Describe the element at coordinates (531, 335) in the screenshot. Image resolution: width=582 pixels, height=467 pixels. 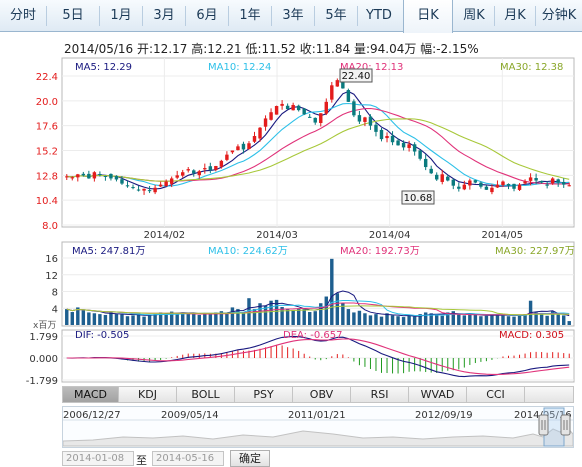
I see `macd-legend: MACD: 0.305` at that location.